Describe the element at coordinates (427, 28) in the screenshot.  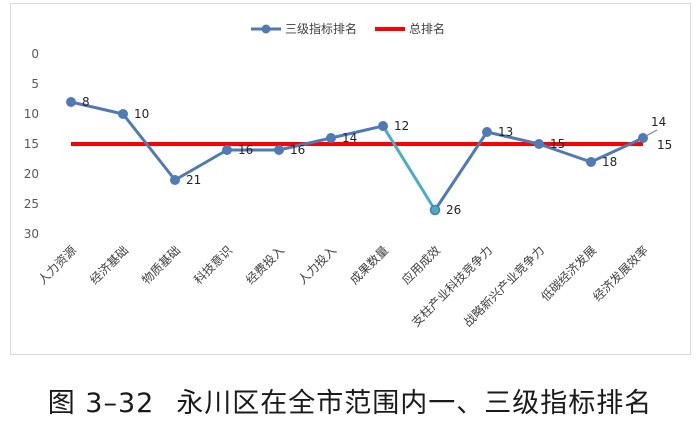
I see `legend-total-label: 总排名` at that location.